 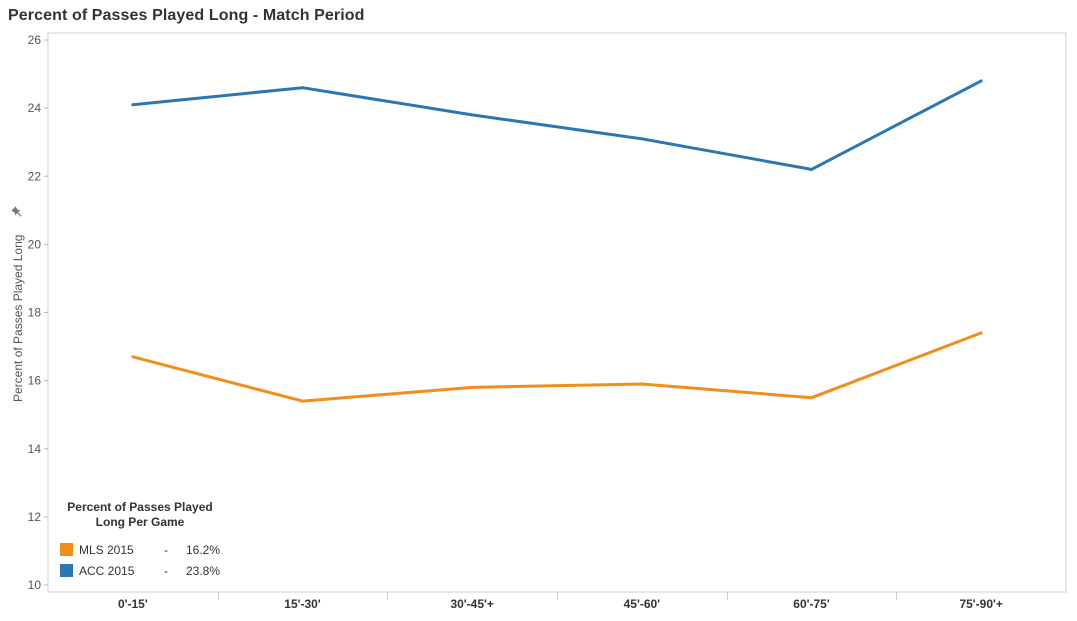 What do you see at coordinates (166, 549) in the screenshot?
I see `legend-dash-mls: -` at bounding box center [166, 549].